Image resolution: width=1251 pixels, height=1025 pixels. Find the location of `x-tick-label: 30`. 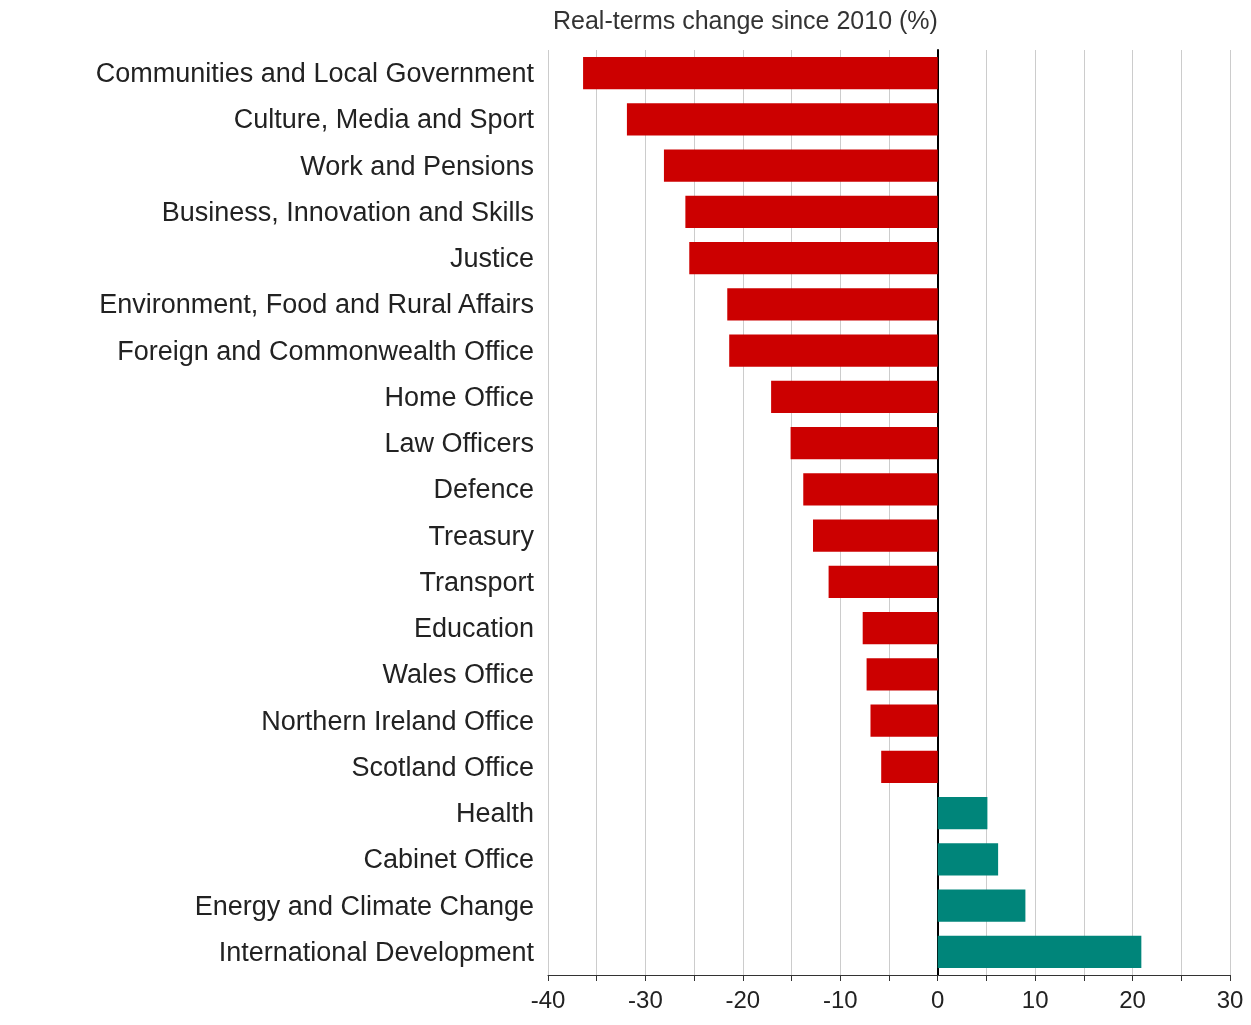

x-tick-label: 30 is located at coordinates (1230, 999).